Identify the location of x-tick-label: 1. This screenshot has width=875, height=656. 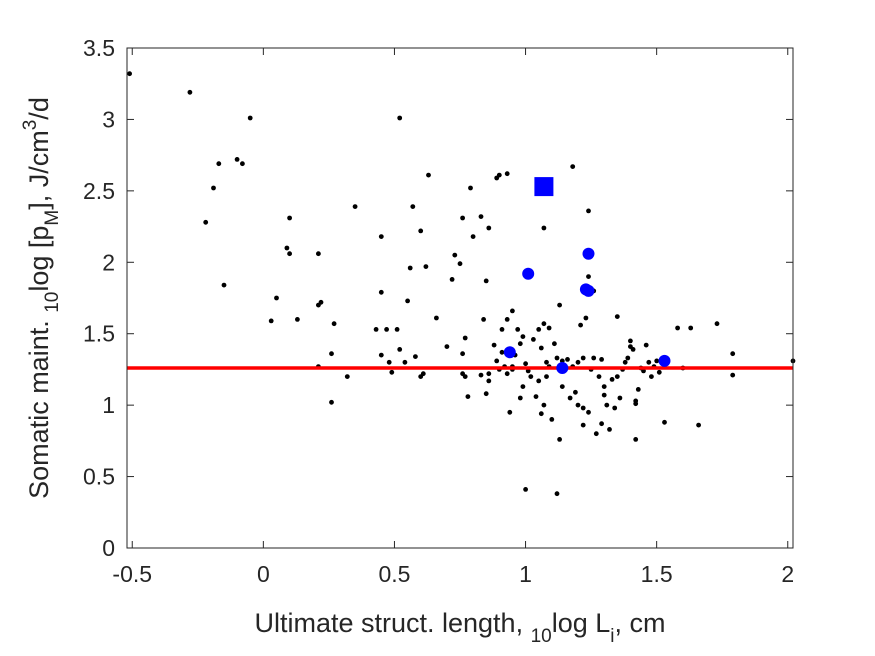
(525, 574).